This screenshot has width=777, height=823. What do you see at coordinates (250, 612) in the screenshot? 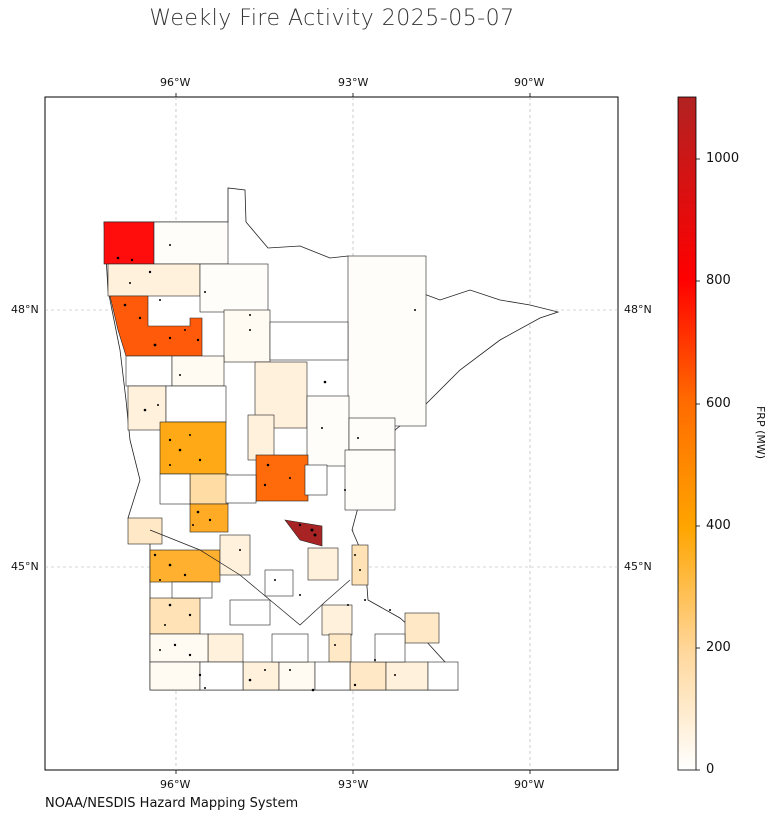
I see `county-redwood` at bounding box center [250, 612].